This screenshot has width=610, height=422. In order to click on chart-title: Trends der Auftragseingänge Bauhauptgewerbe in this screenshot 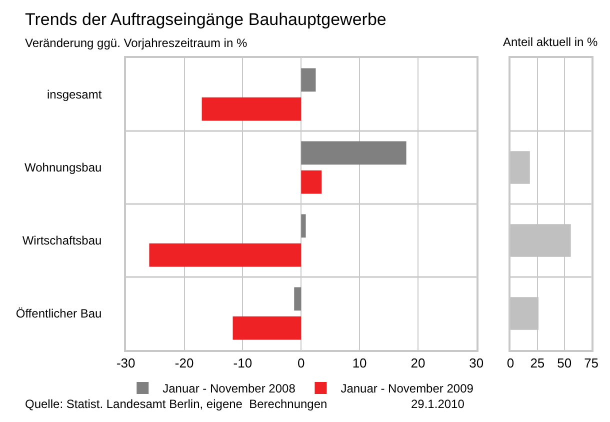, I will do `click(205, 19)`.